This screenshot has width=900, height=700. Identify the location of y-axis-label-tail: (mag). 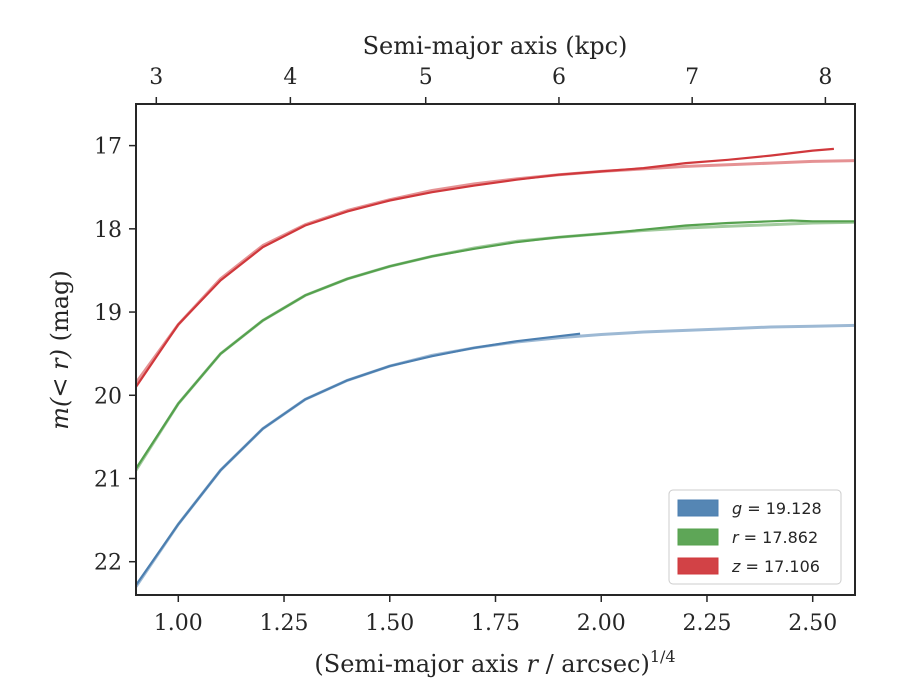
(60, 309).